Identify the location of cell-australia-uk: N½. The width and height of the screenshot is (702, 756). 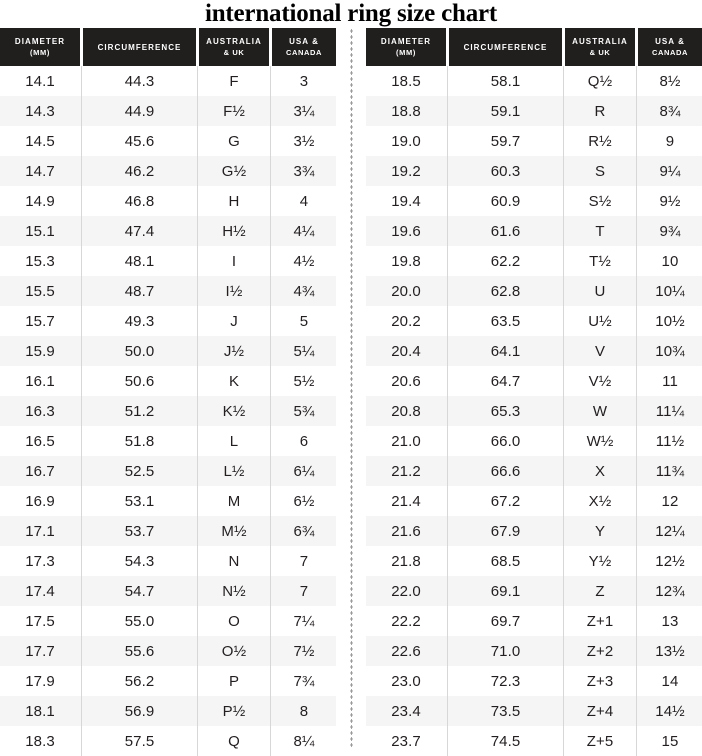
(233, 591).